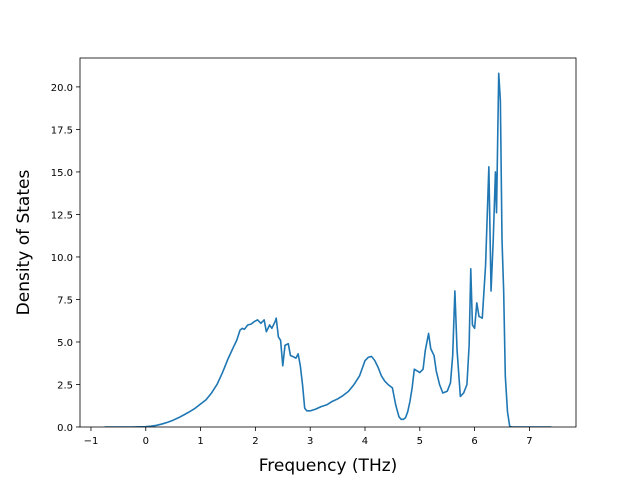 Image resolution: width=640 pixels, height=480 pixels. I want to click on y-tick-label: 10.0, so click(62, 258).